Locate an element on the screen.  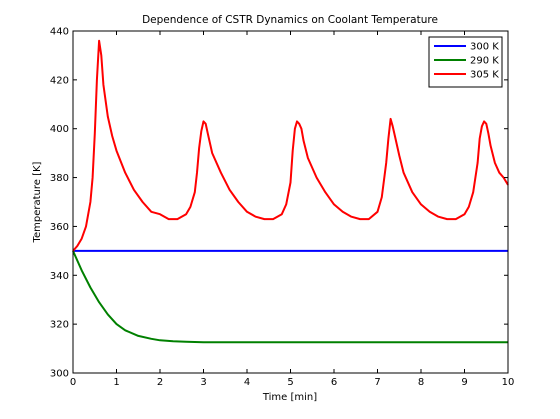
x-tick-label: 4 is located at coordinates (247, 382).